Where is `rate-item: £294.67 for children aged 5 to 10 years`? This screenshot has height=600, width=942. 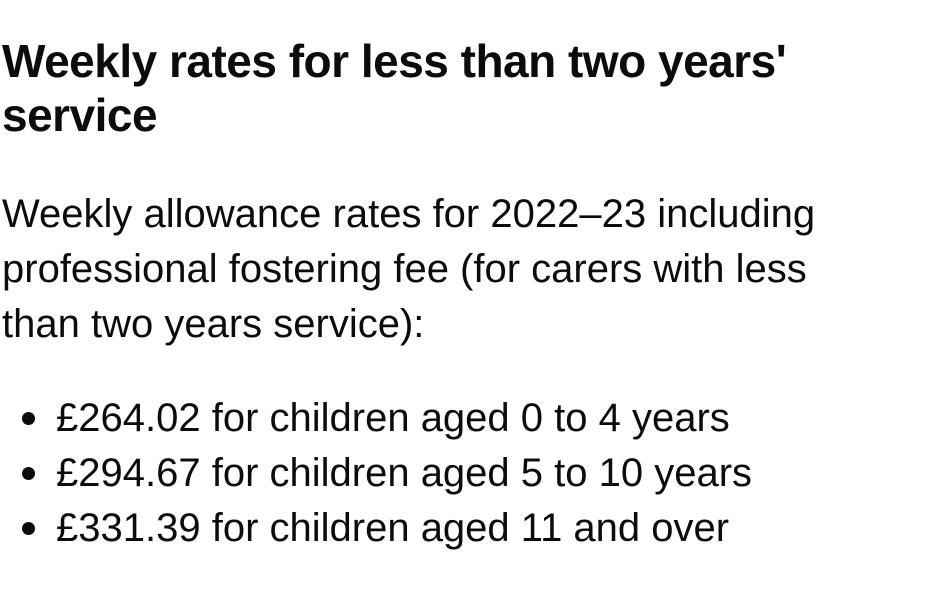
rate-item: £294.67 for children aged 5 to 10 years is located at coordinates (386, 473).